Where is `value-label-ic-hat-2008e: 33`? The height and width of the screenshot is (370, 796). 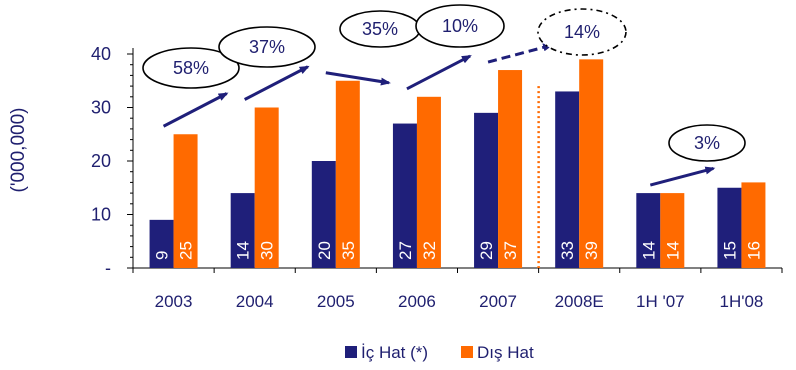
value-label-ic-hat-2008e: 33 is located at coordinates (567, 250).